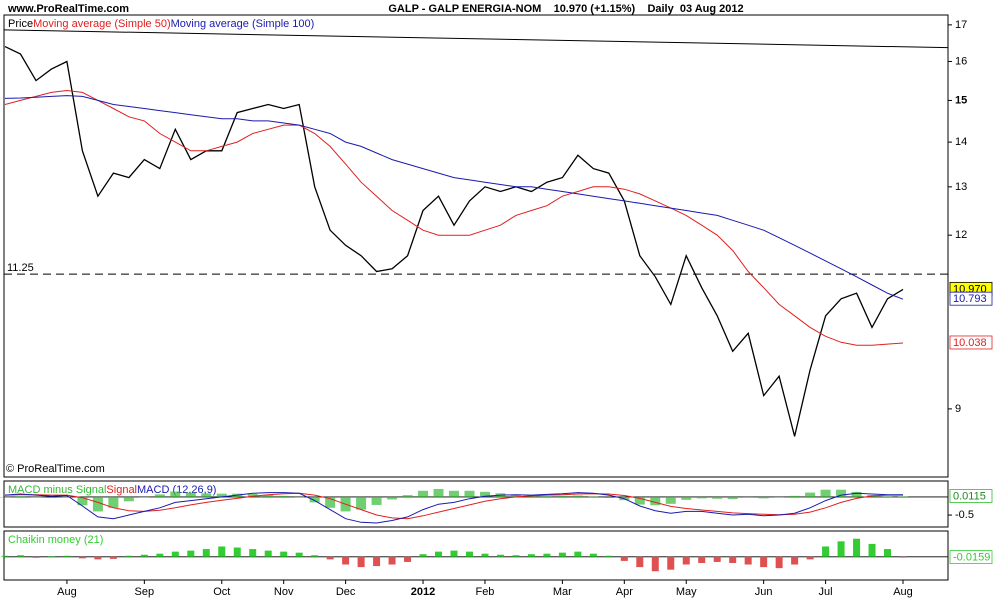 The image size is (1000, 600). I want to click on x-tick-label: Nov, so click(284, 592).